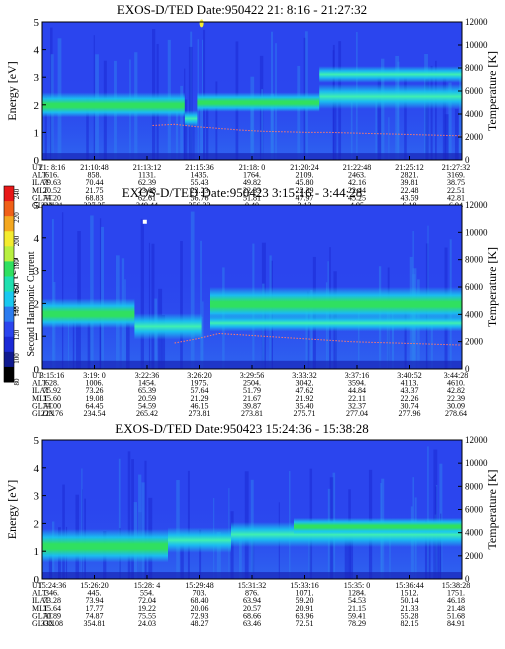 The width and height of the screenshot is (505, 649). I want to click on table-cell: 57.64, so click(200, 390).